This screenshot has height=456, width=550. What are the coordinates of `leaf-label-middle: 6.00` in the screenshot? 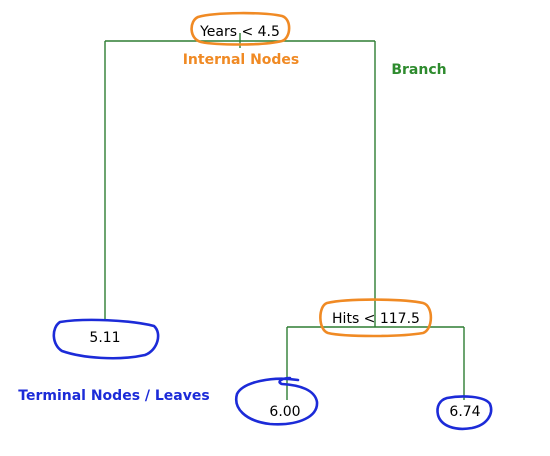 It's located at (284, 412).